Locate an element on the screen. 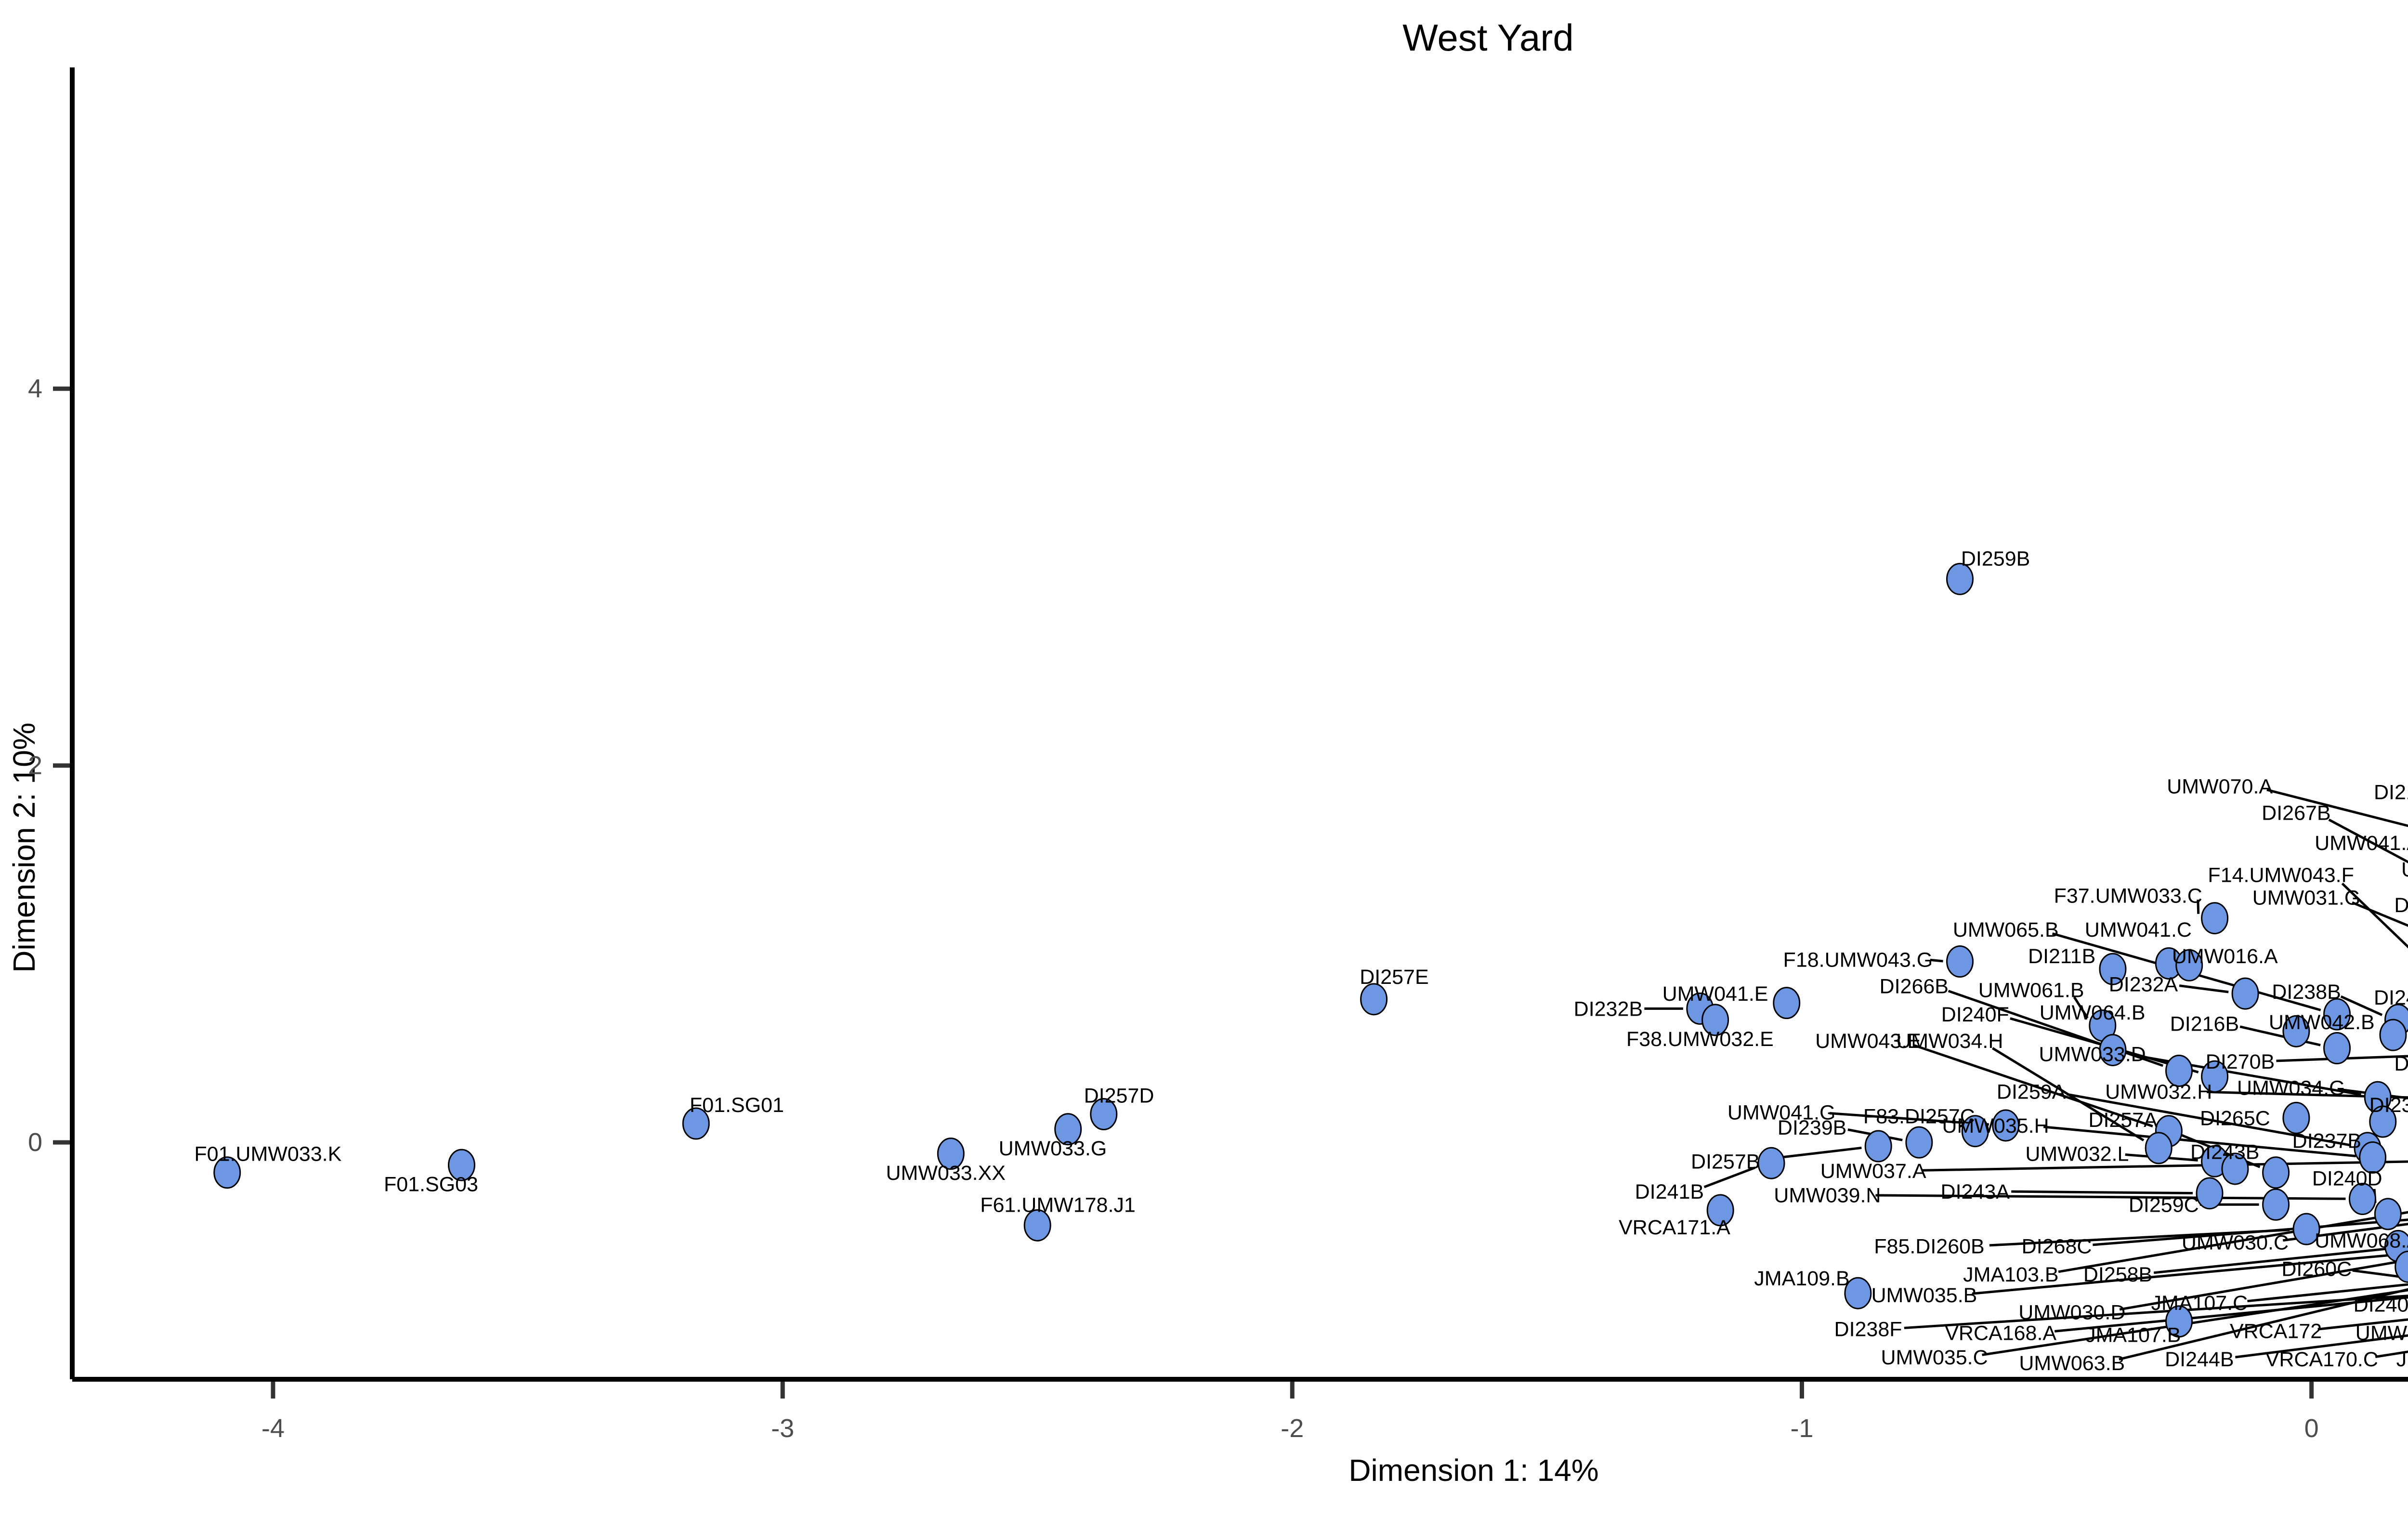  point-label: UMW043.E is located at coordinates (1868, 1041).